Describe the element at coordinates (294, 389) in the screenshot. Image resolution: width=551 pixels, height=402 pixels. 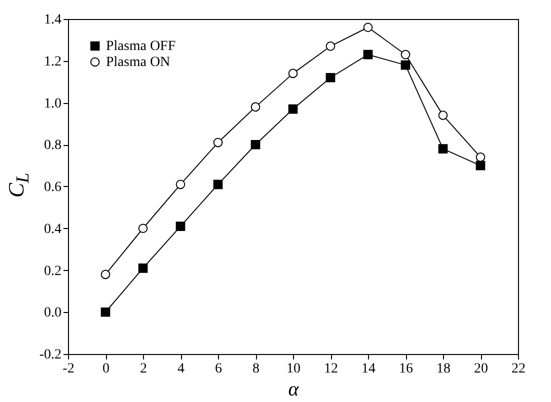
I see `x-axis-title: α` at that location.